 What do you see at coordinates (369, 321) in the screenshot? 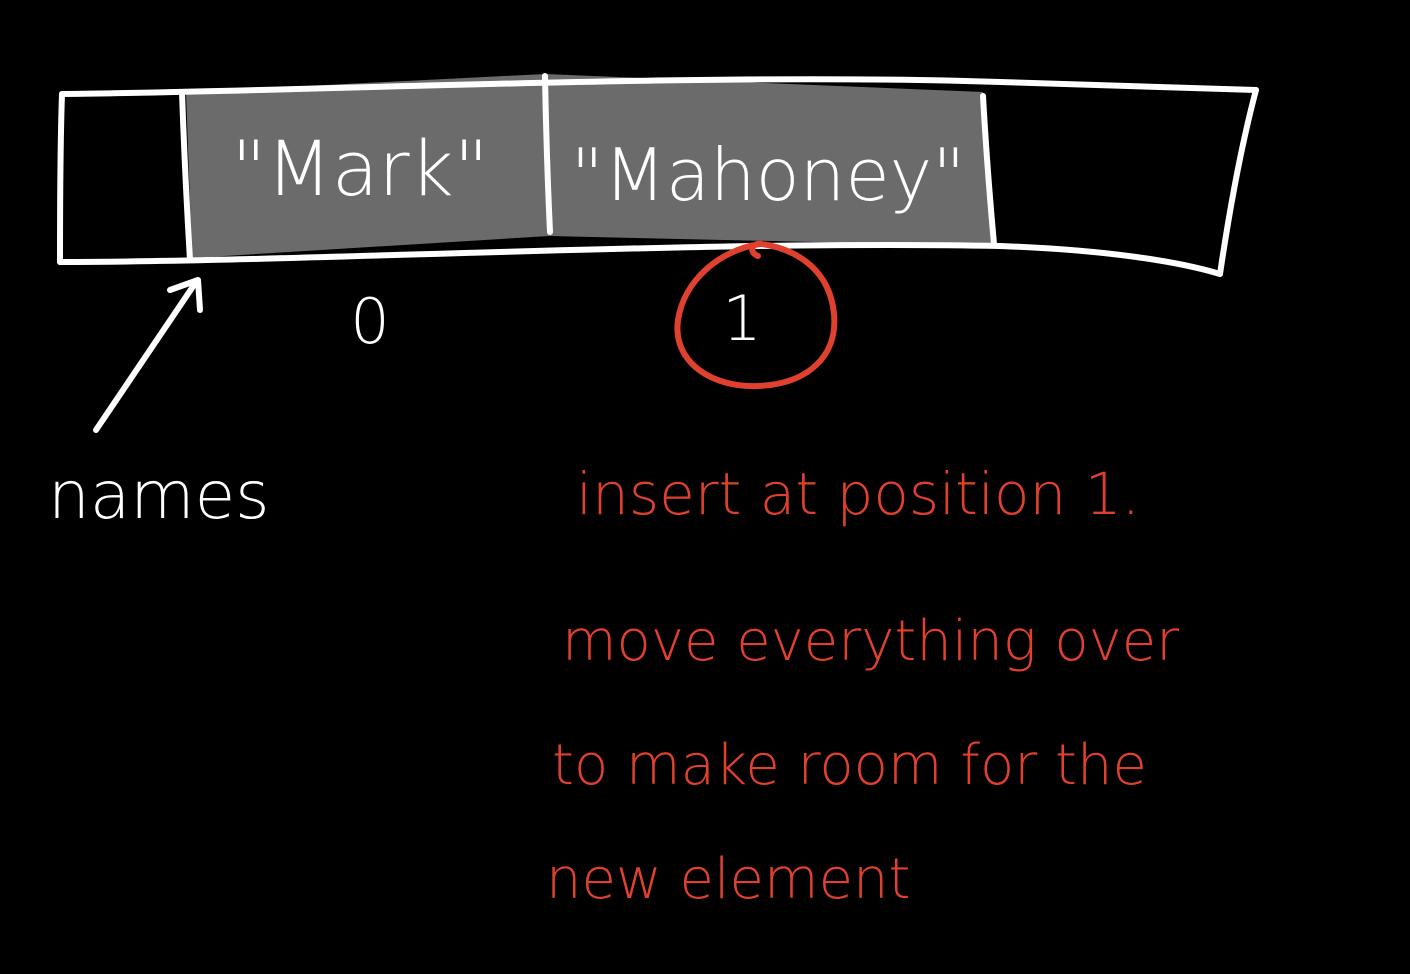
I see `index-label-0: 0` at bounding box center [369, 321].